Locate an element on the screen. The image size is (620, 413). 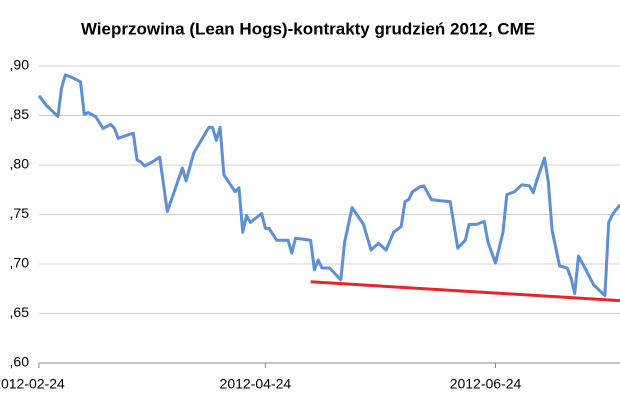
x-tick-label: 2012-02-24 is located at coordinates (32, 384).